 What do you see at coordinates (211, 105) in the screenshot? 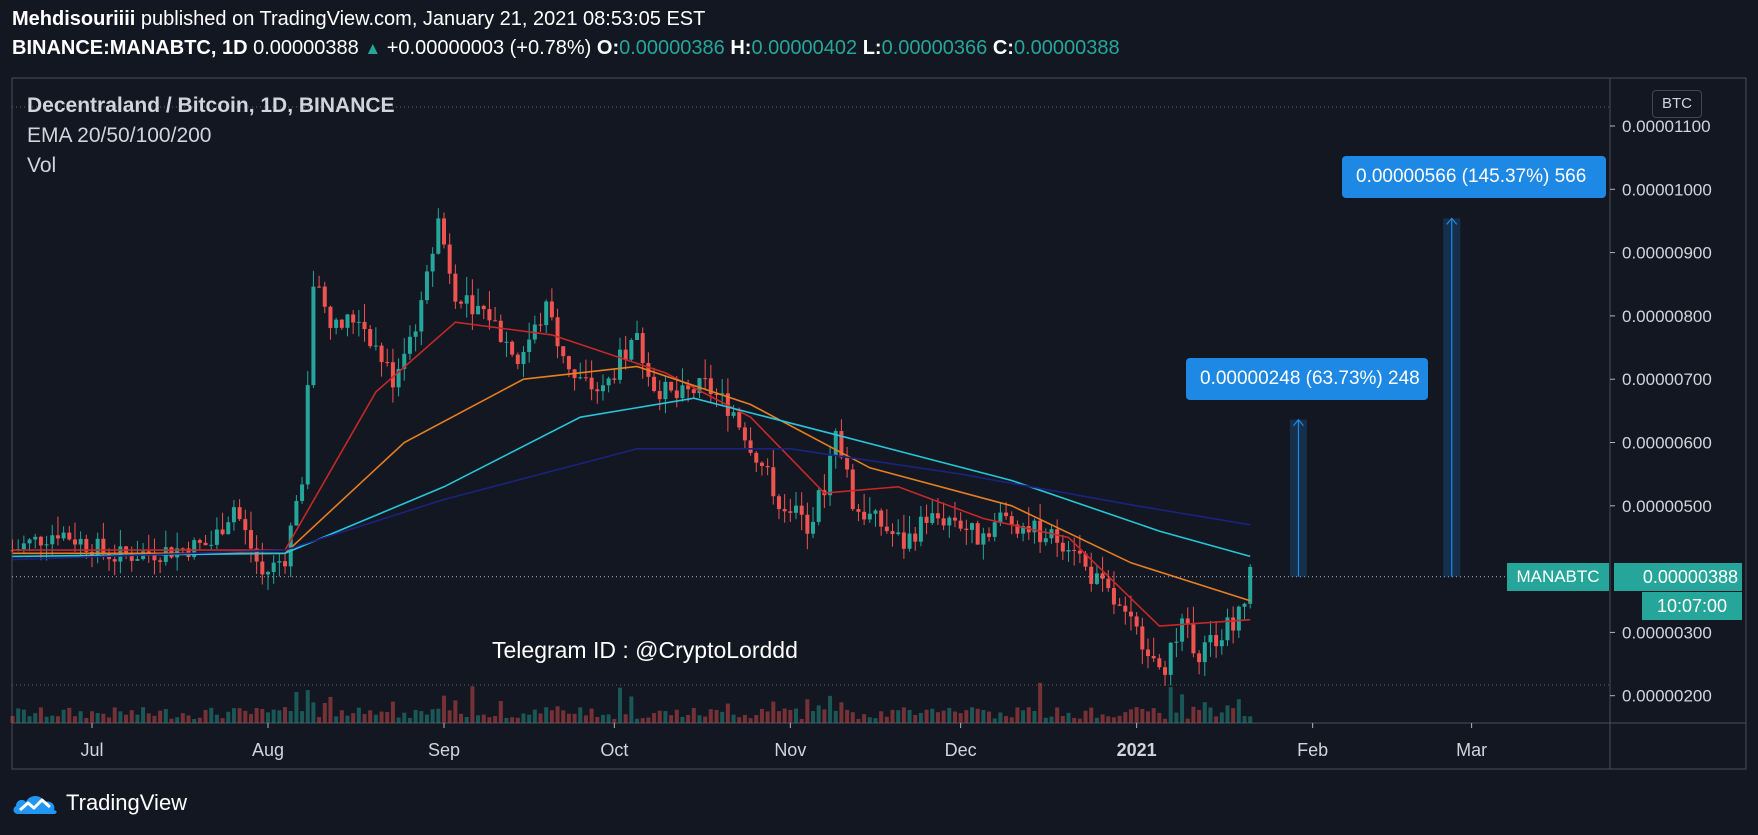
I see `chart-legend-title: Decentraland / Bitcoin, 1D, BINANCE` at bounding box center [211, 105].